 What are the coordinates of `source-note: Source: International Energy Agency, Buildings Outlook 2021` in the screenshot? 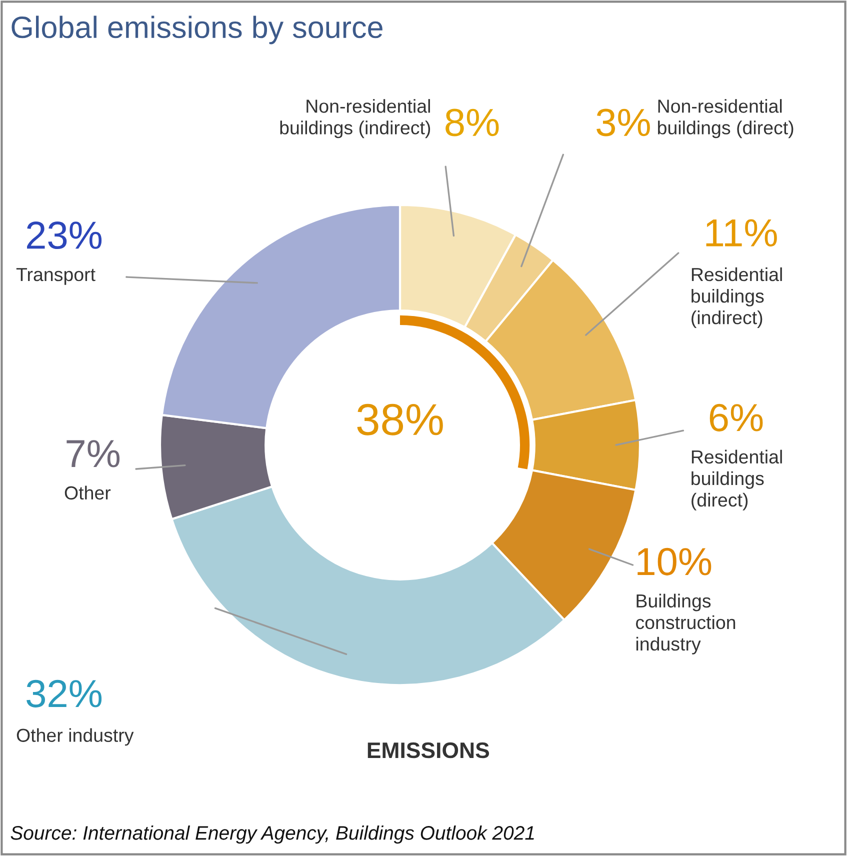 It's located at (272, 835).